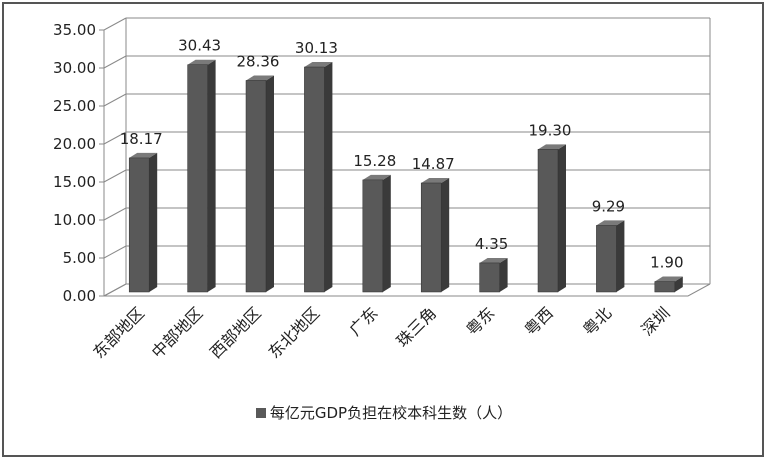  I want to click on data-label: 9.29, so click(608, 206).